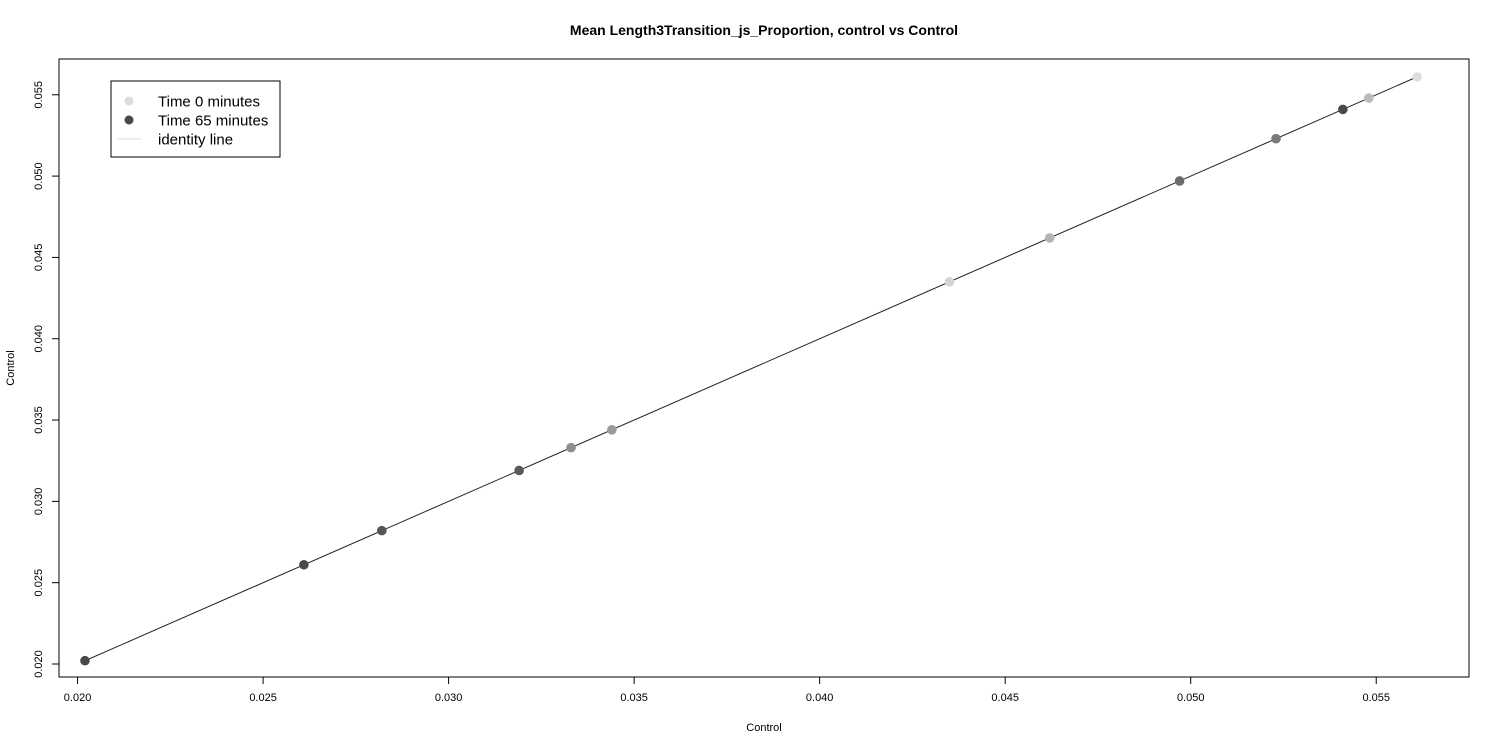 The image size is (1500, 750). I want to click on x-tick-label: 0.050, so click(1191, 698).